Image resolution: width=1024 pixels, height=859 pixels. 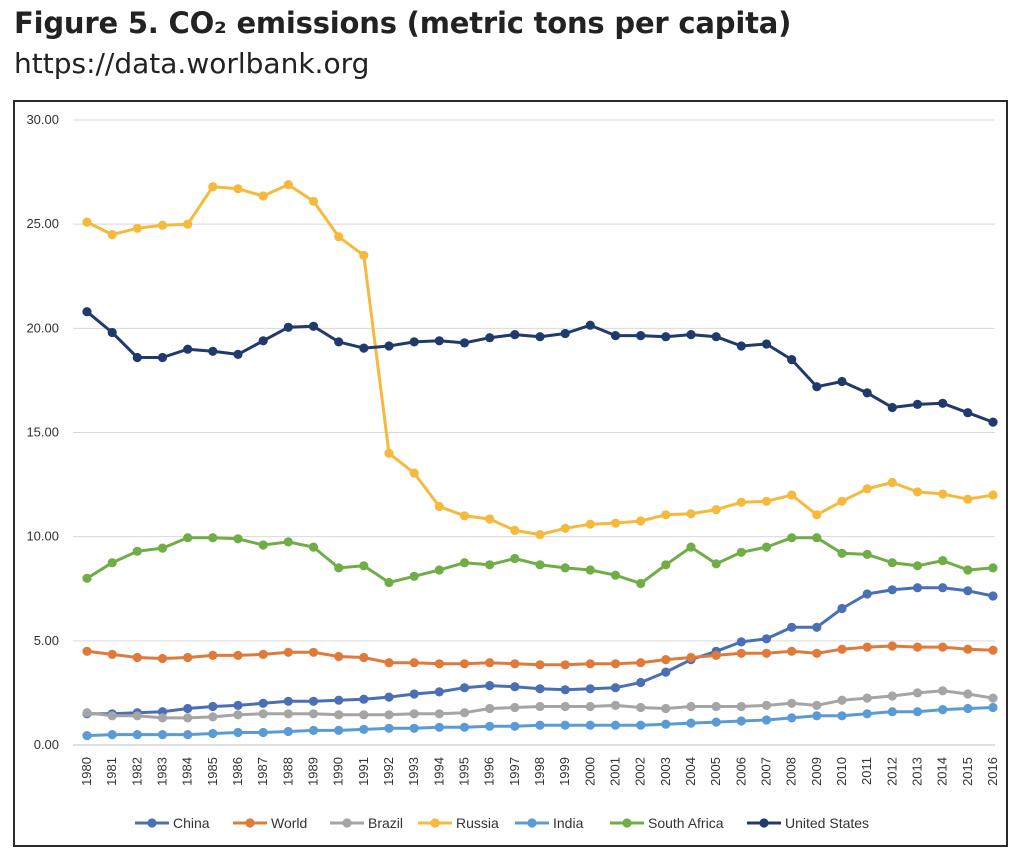 What do you see at coordinates (162, 771) in the screenshot?
I see `x-tick-label: 1983` at bounding box center [162, 771].